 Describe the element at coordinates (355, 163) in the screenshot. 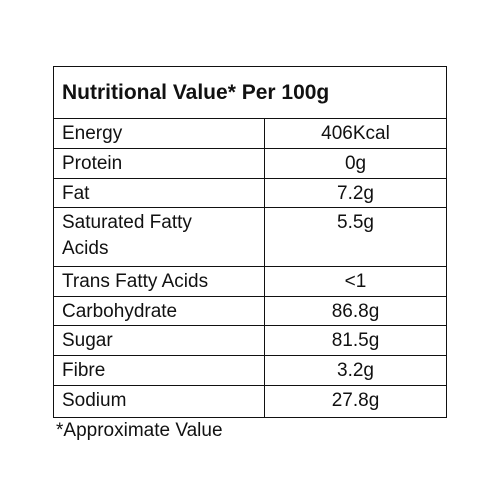

I see `row-value: 0g` at that location.